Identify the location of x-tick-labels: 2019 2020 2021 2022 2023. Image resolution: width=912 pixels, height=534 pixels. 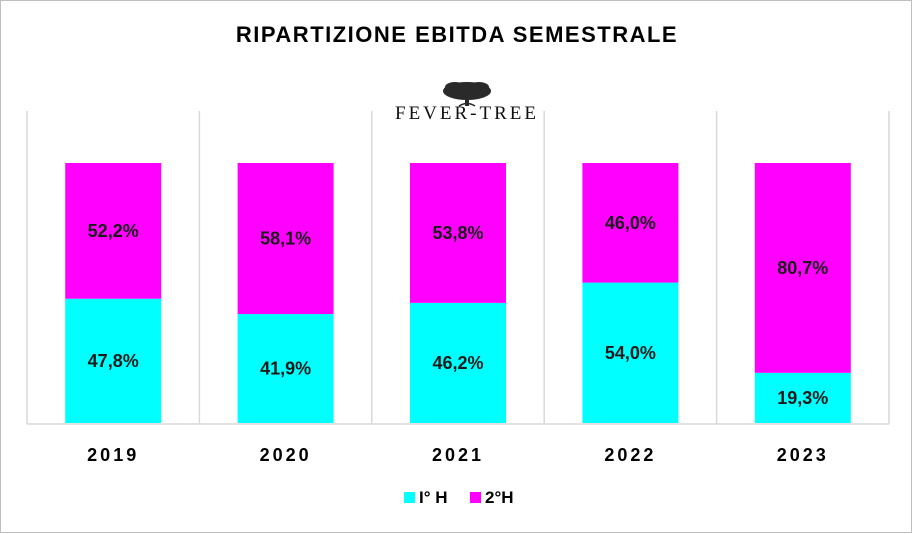
(458, 455).